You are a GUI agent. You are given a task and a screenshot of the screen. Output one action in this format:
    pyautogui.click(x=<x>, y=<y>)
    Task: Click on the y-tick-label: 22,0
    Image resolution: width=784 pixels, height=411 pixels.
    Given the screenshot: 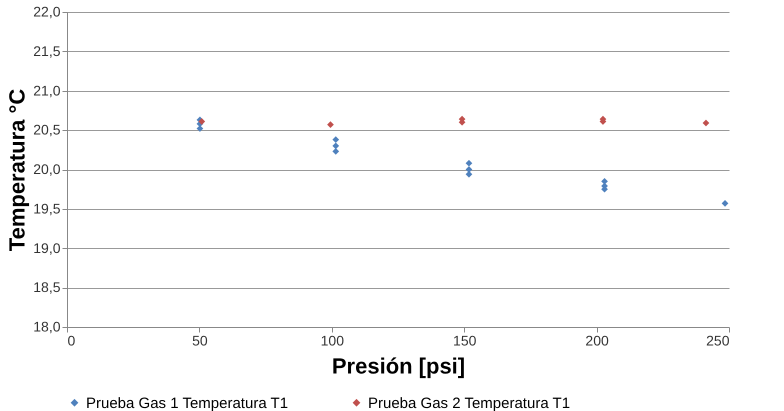 What is the action you would take?
    pyautogui.click(x=47, y=12)
    